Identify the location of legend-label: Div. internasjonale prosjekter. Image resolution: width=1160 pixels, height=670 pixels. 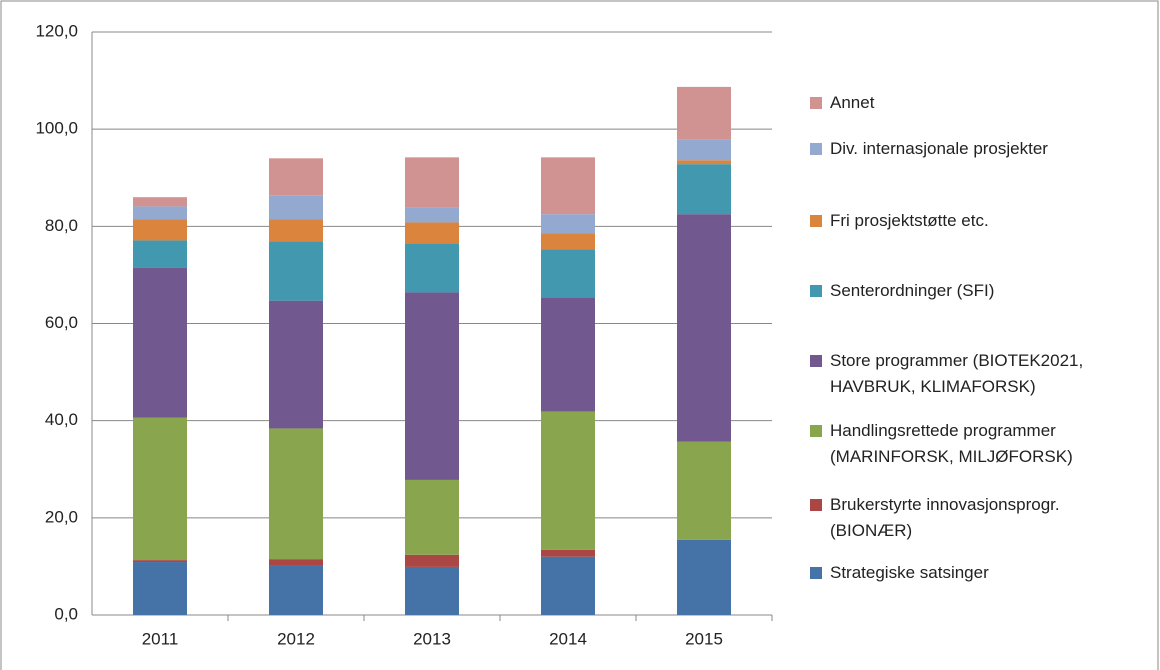
(939, 148).